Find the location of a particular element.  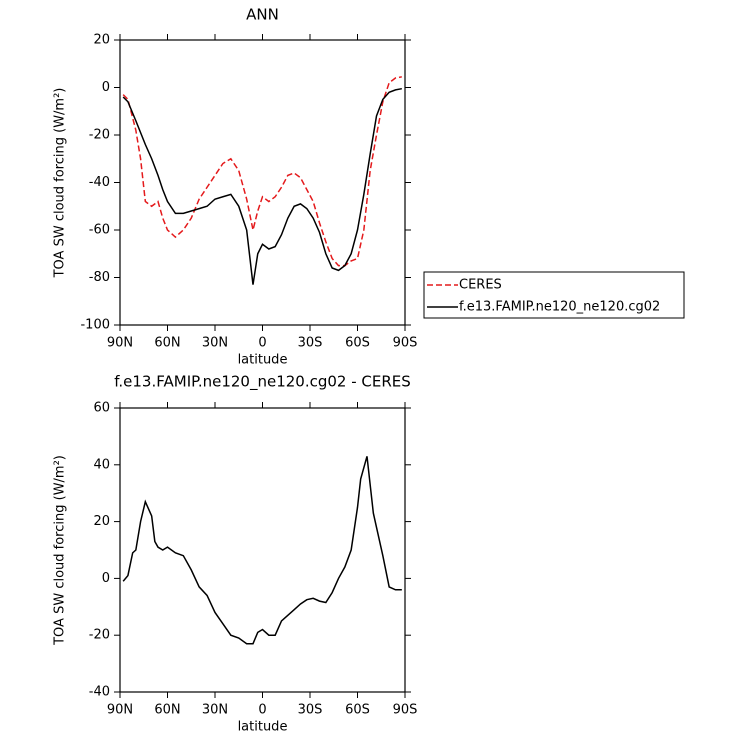

legend-box is located at coordinates (554, 295).